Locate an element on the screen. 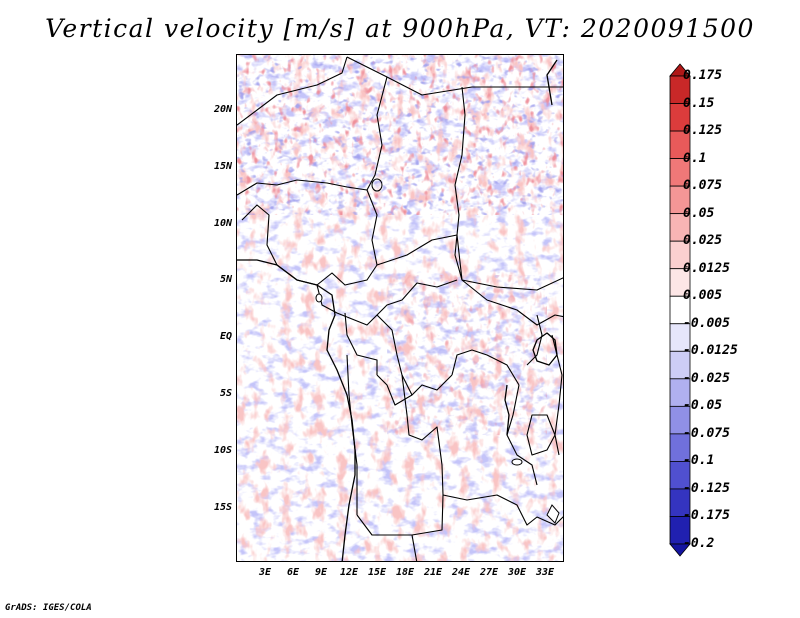 Image resolution: width=800 pixels, height=618 pixels. lat-label: 15N is located at coordinates (222, 166).